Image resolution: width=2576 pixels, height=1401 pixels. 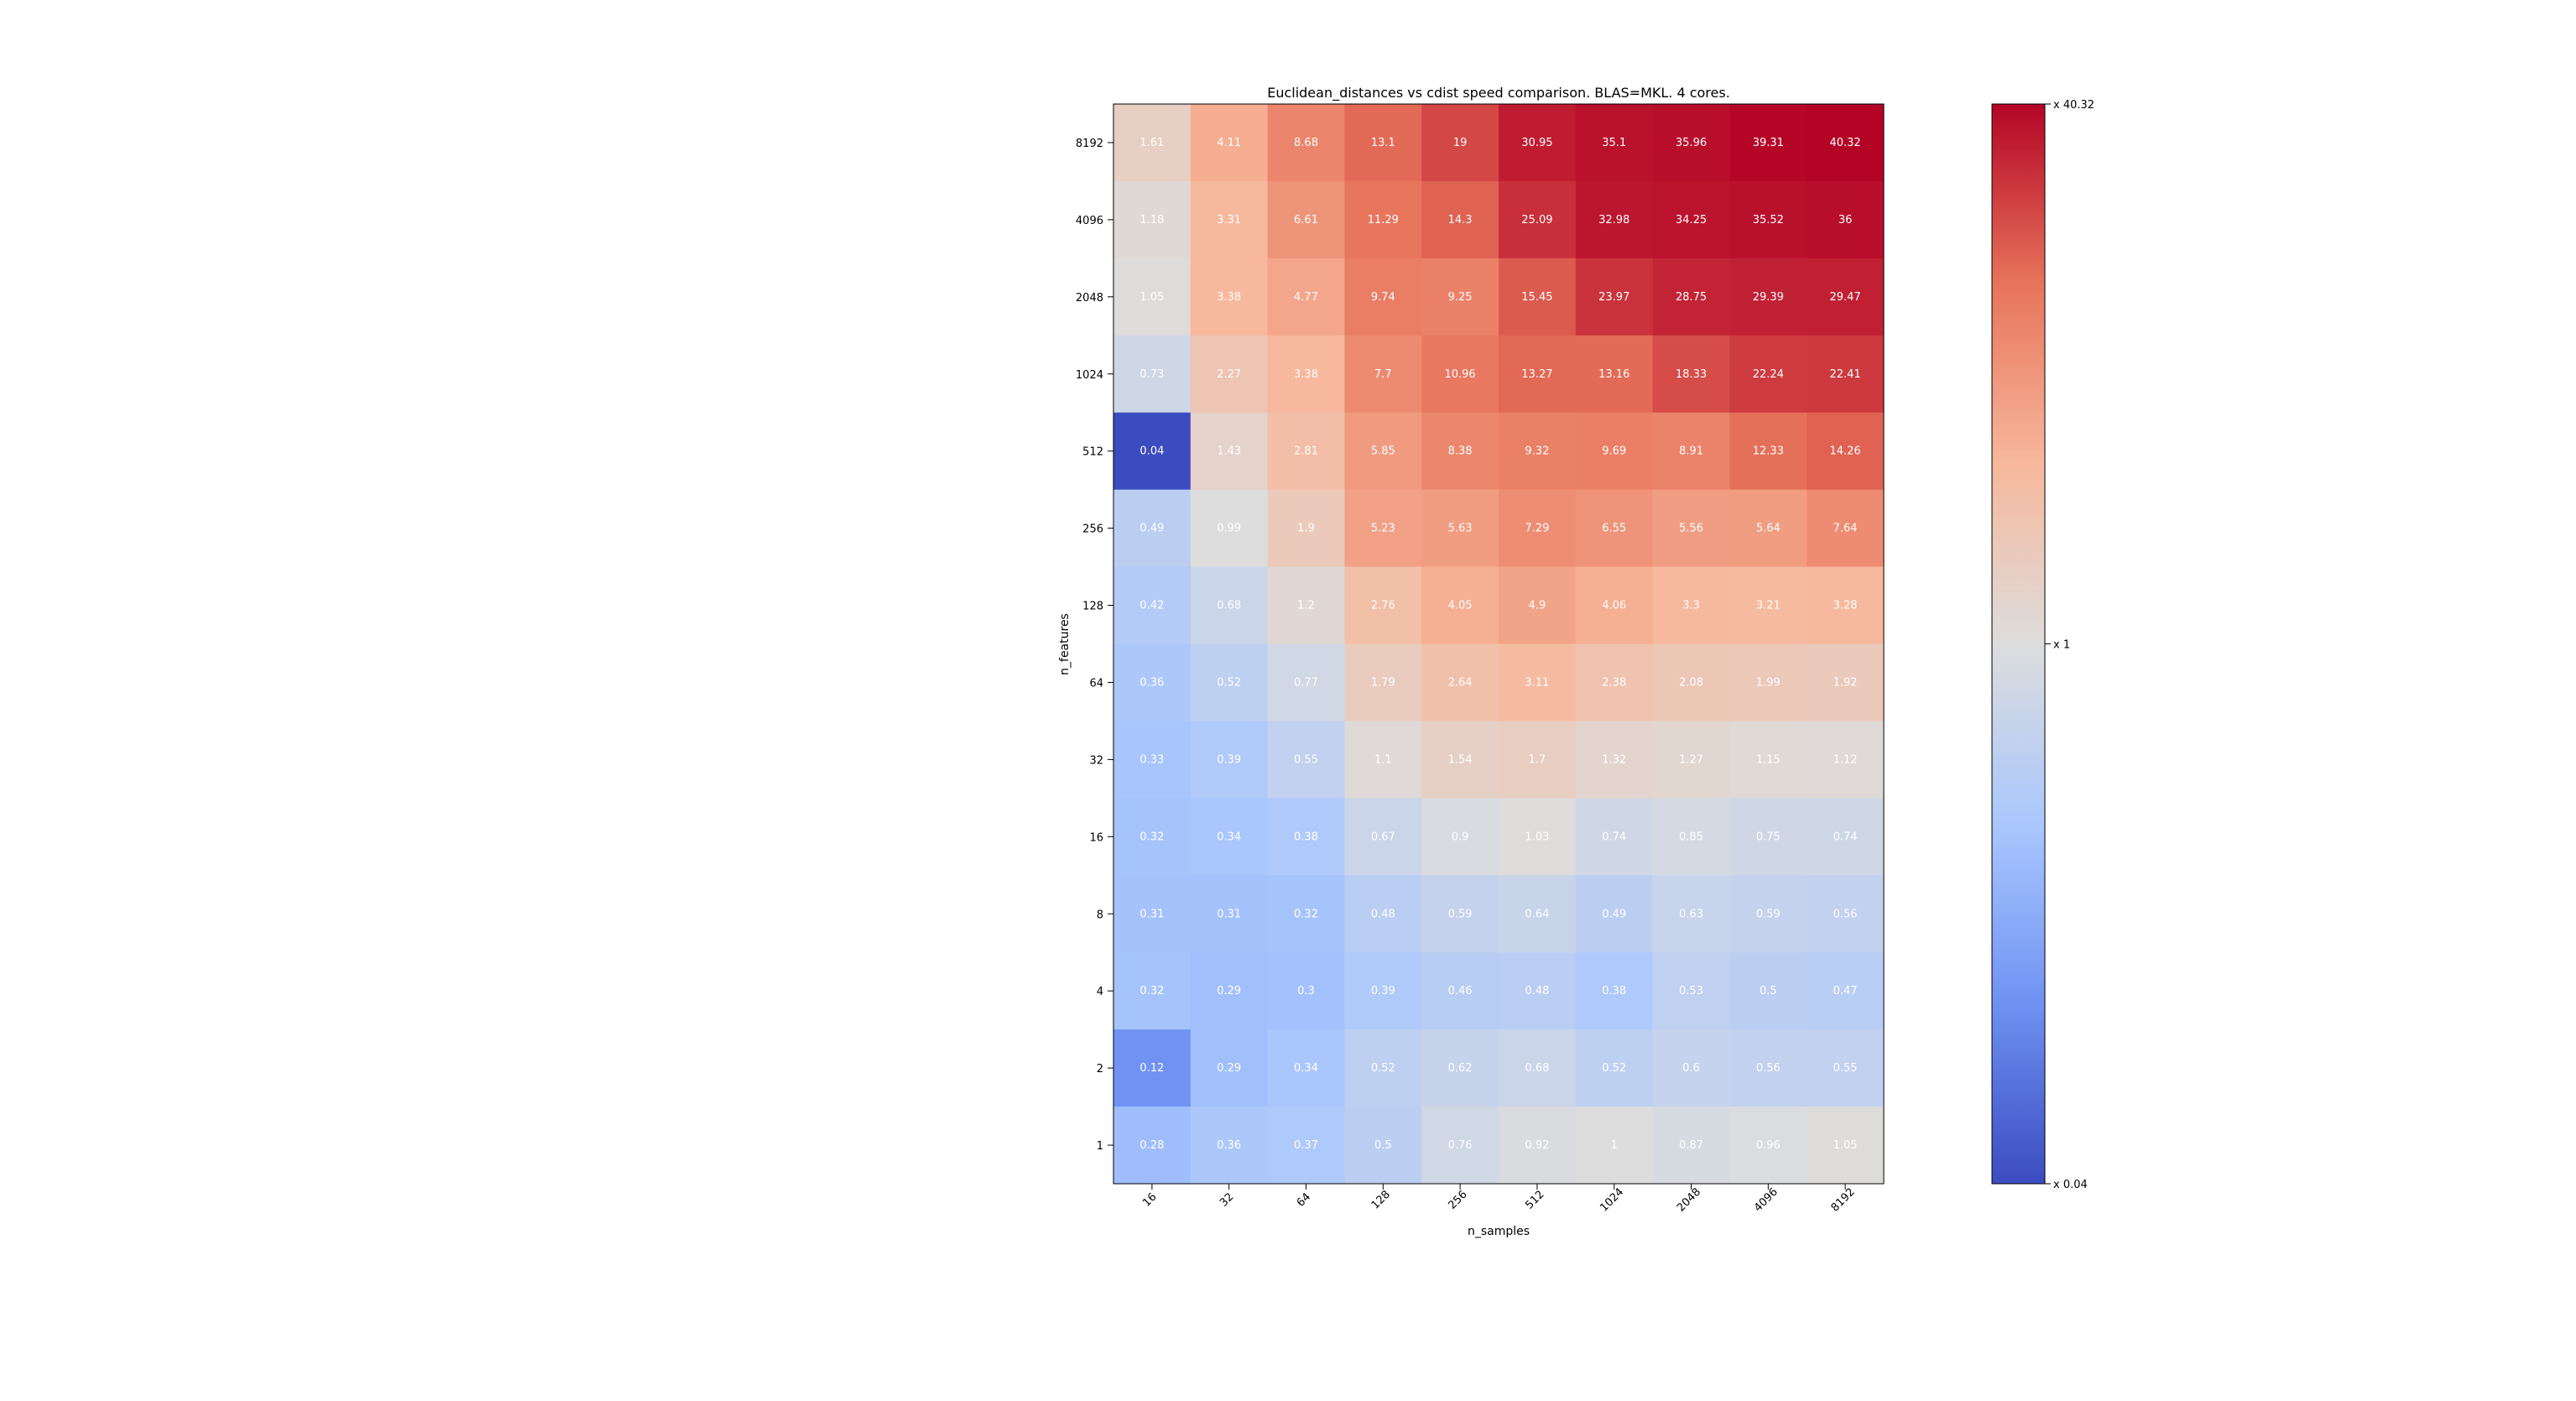 I want to click on cell-value-label: 34.25, so click(x=1691, y=220).